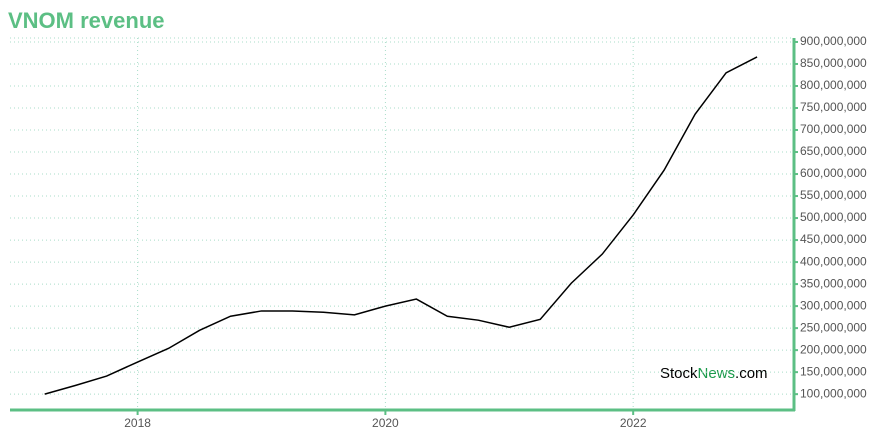 The height and width of the screenshot is (440, 880). I want to click on watermark: StockNews.com, so click(714, 373).